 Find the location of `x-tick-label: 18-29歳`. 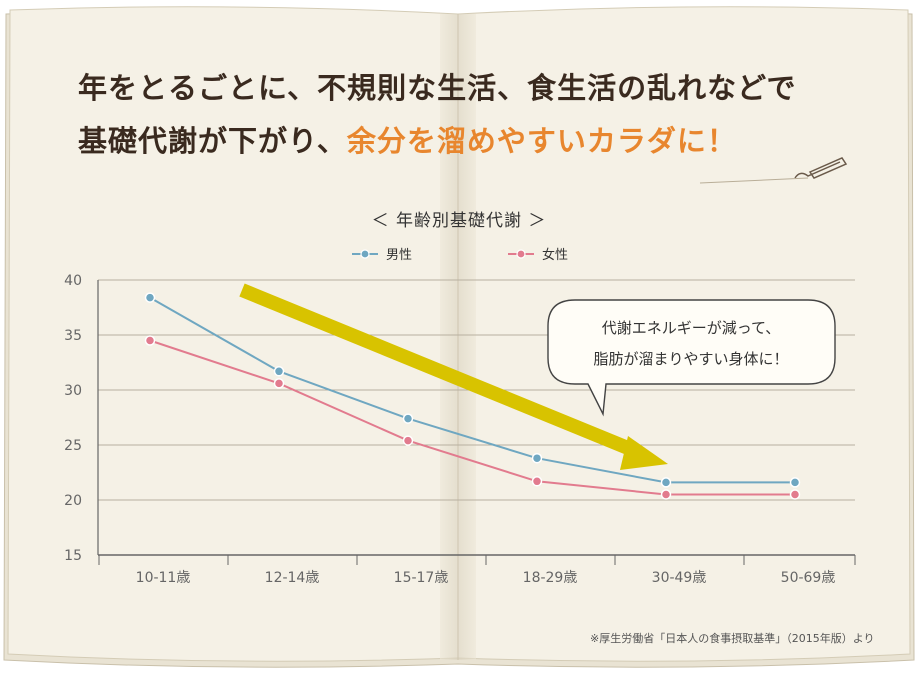

x-tick-label: 18-29歳 is located at coordinates (550, 578).